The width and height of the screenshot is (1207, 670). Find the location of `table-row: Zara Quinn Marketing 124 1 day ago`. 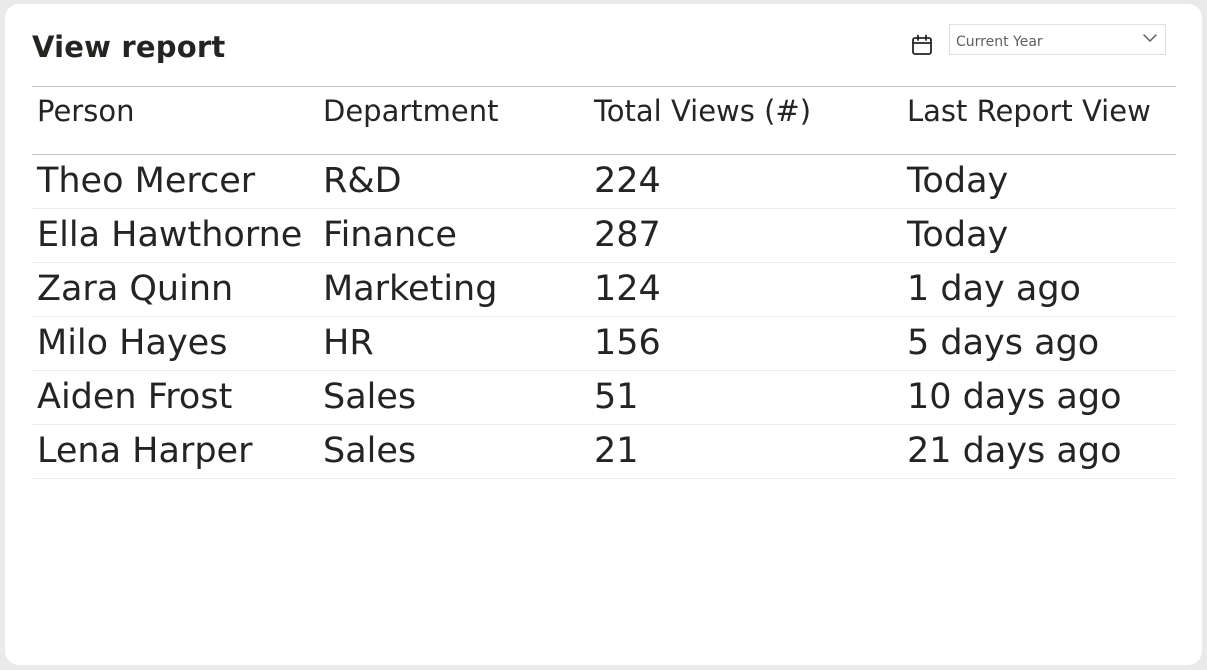

table-row: Zara Quinn Marketing 124 1 day ago is located at coordinates (604, 290).